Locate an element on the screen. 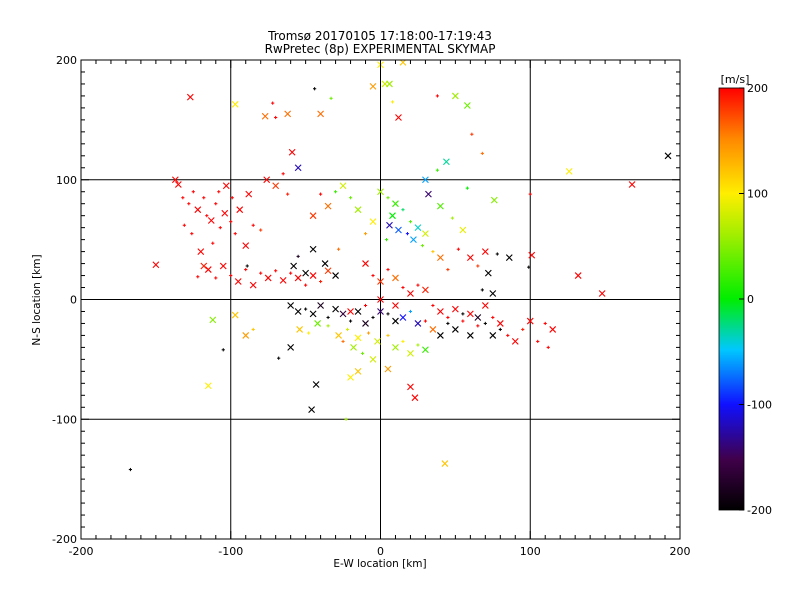 This screenshot has width=800, height=600. x-tick-label: 100 is located at coordinates (530, 551).